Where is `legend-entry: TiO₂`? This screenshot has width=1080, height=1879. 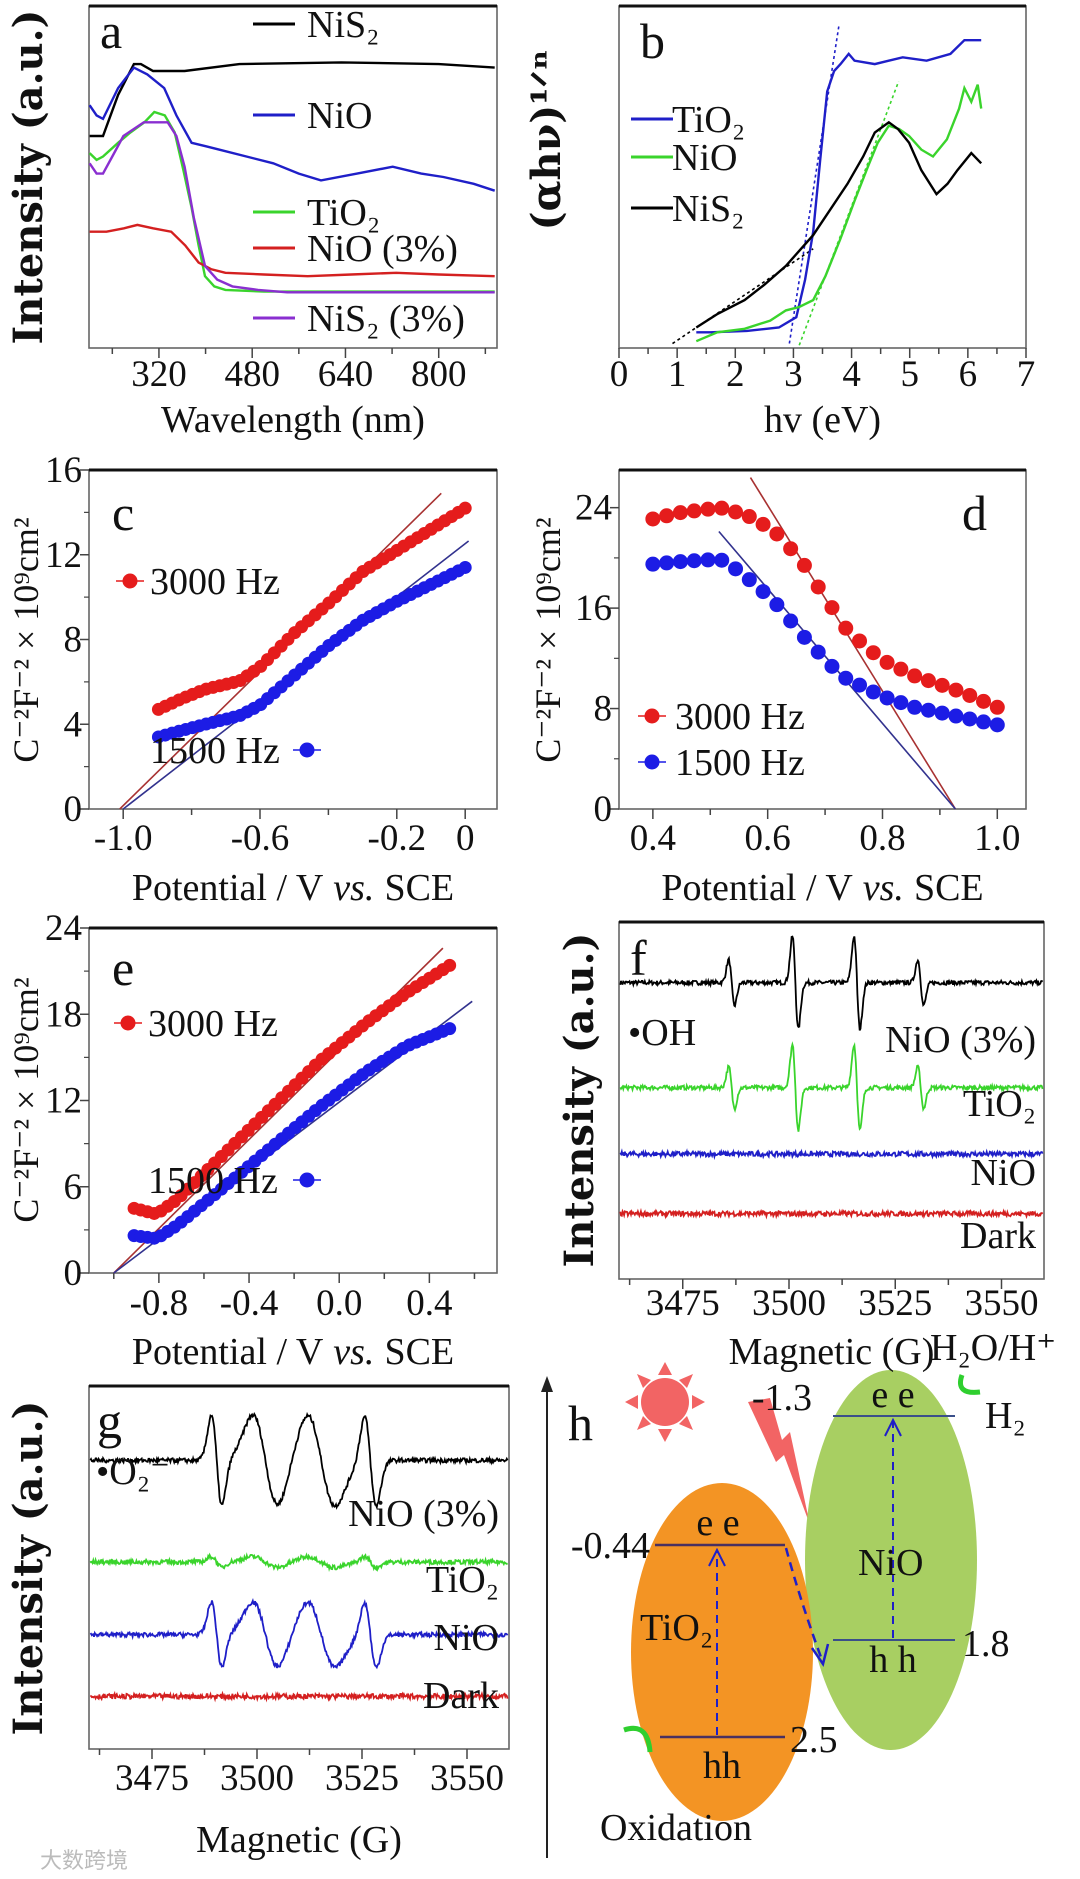
legend-entry: TiO₂ is located at coordinates (688, 120).